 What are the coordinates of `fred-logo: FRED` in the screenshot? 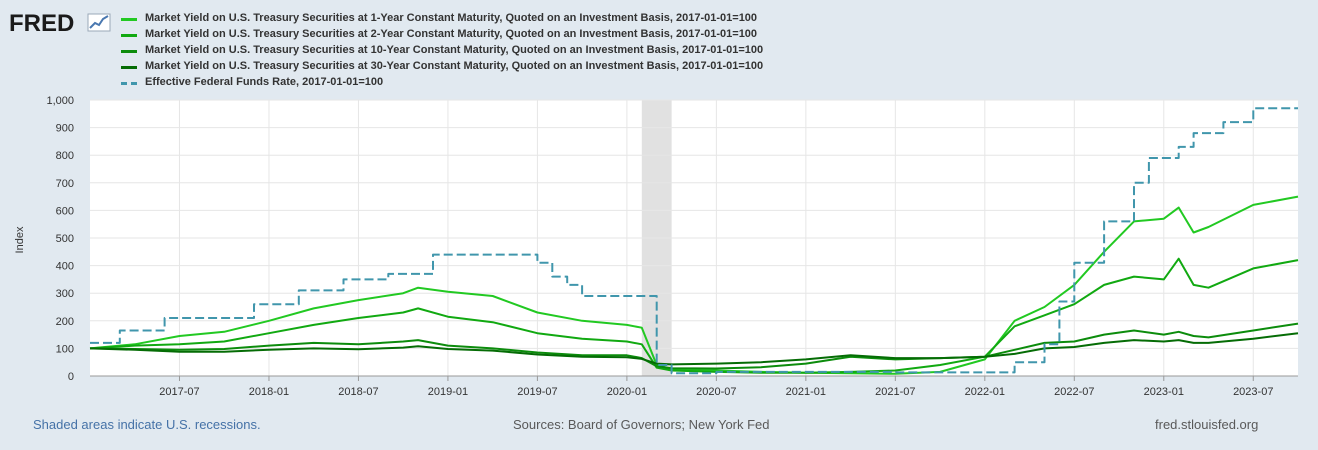 It's located at (60, 24).